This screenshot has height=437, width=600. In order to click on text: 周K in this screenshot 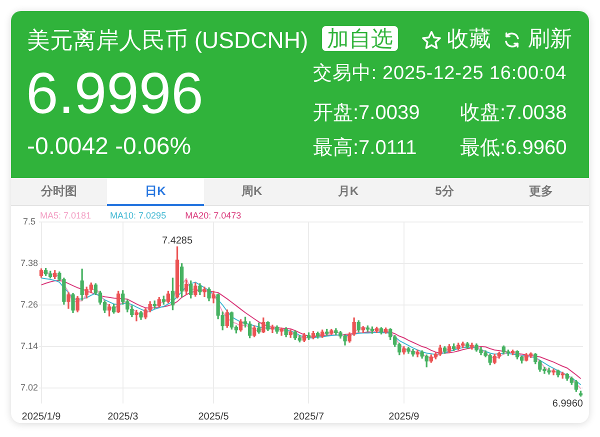, I will do `click(251, 191)`.